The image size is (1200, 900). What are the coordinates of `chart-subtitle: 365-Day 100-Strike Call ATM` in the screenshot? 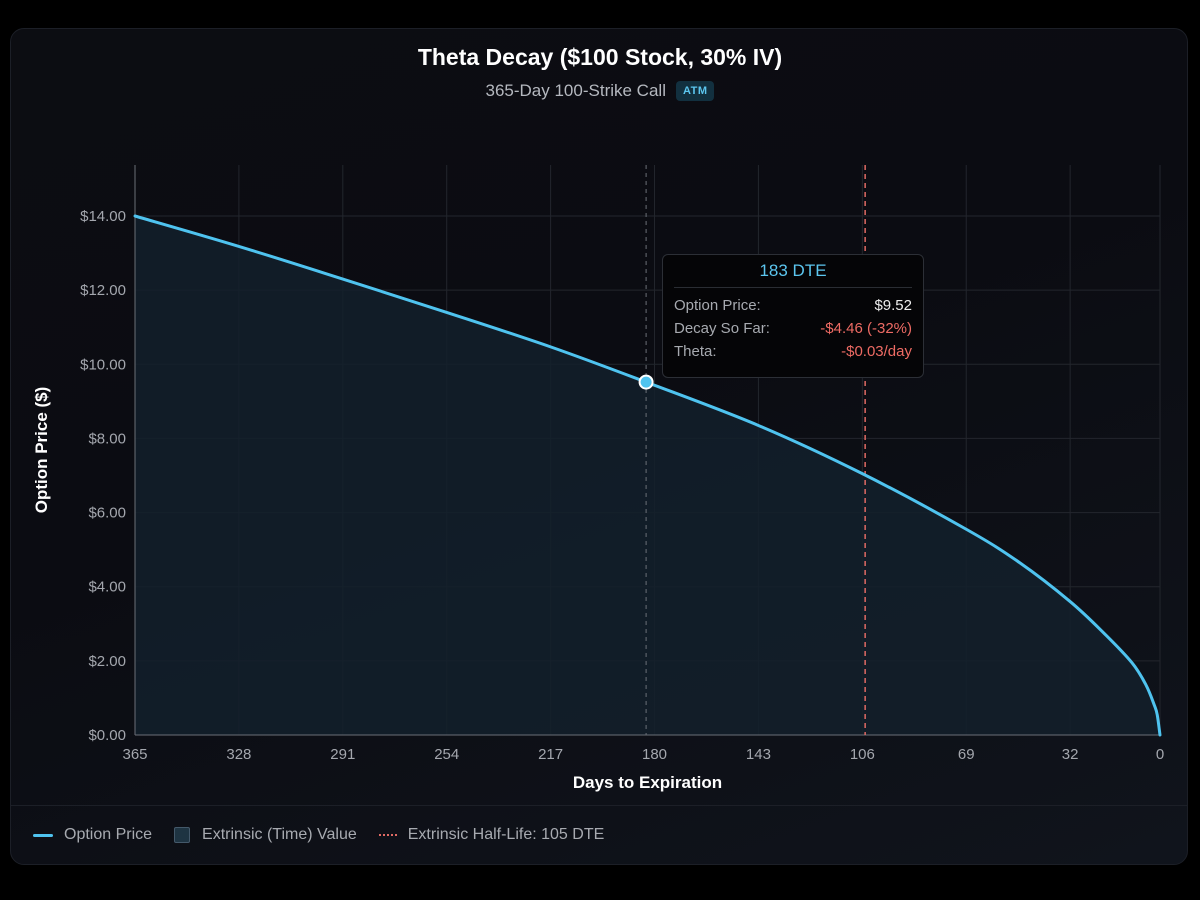 It's located at (600, 91).